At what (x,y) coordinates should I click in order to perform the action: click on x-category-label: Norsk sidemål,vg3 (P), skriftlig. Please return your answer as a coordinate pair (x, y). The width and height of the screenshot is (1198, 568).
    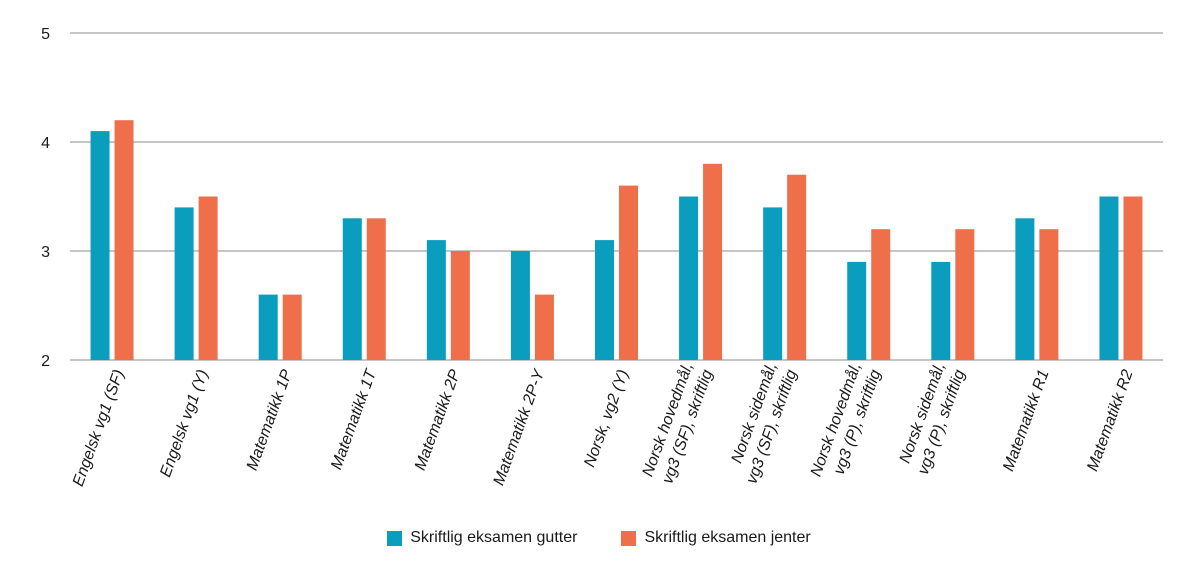
    Looking at the image, I should click on (932, 418).